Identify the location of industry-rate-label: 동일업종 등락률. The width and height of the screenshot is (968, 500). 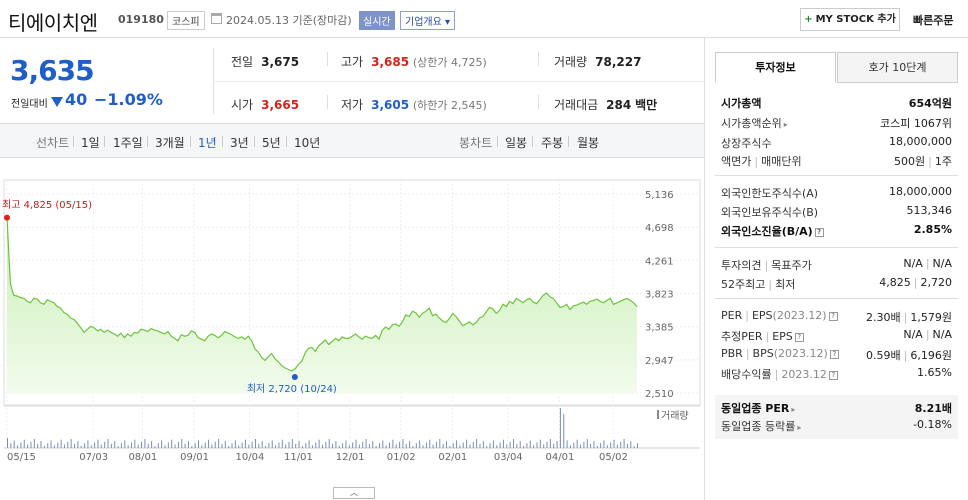
(758, 426).